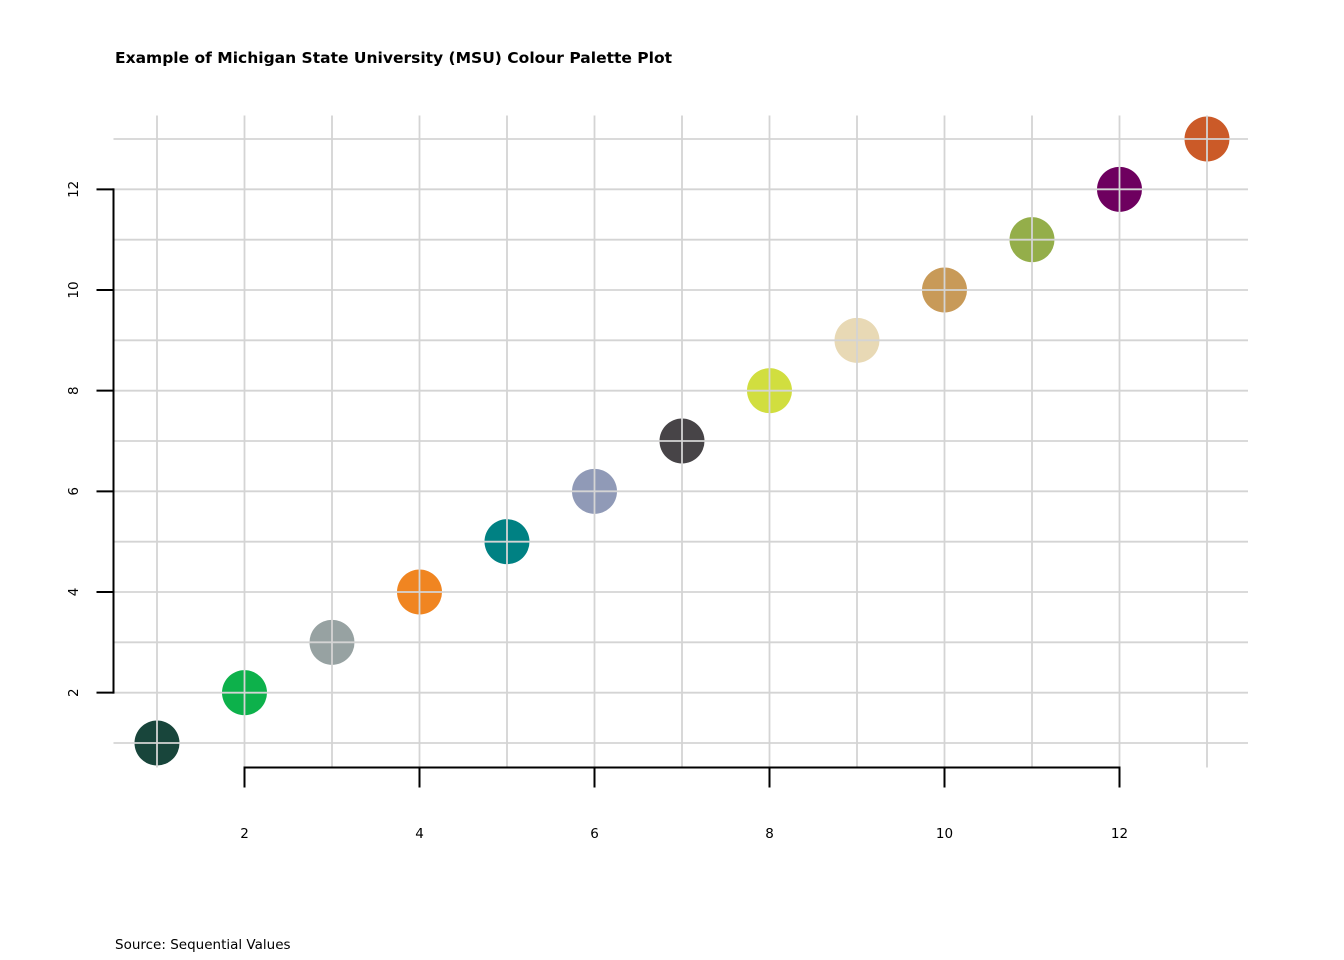 This screenshot has height=960, width=1344. What do you see at coordinates (769, 834) in the screenshot?
I see `x-axis-tick-label: 8` at bounding box center [769, 834].